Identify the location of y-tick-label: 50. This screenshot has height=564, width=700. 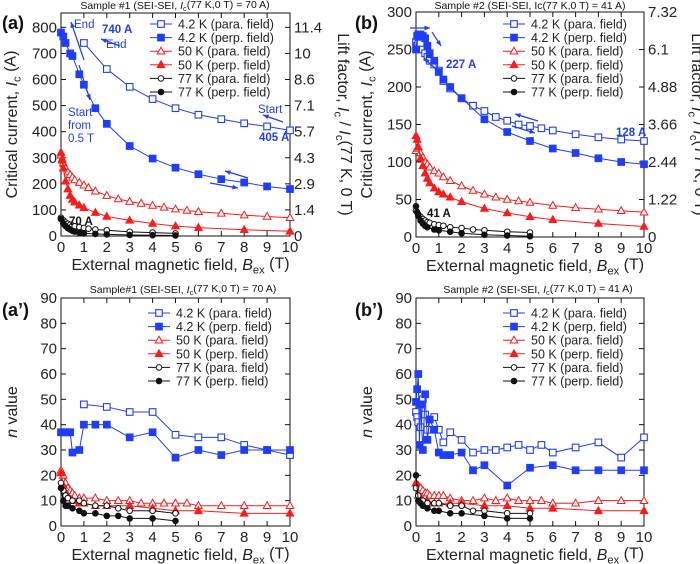
(48, 399).